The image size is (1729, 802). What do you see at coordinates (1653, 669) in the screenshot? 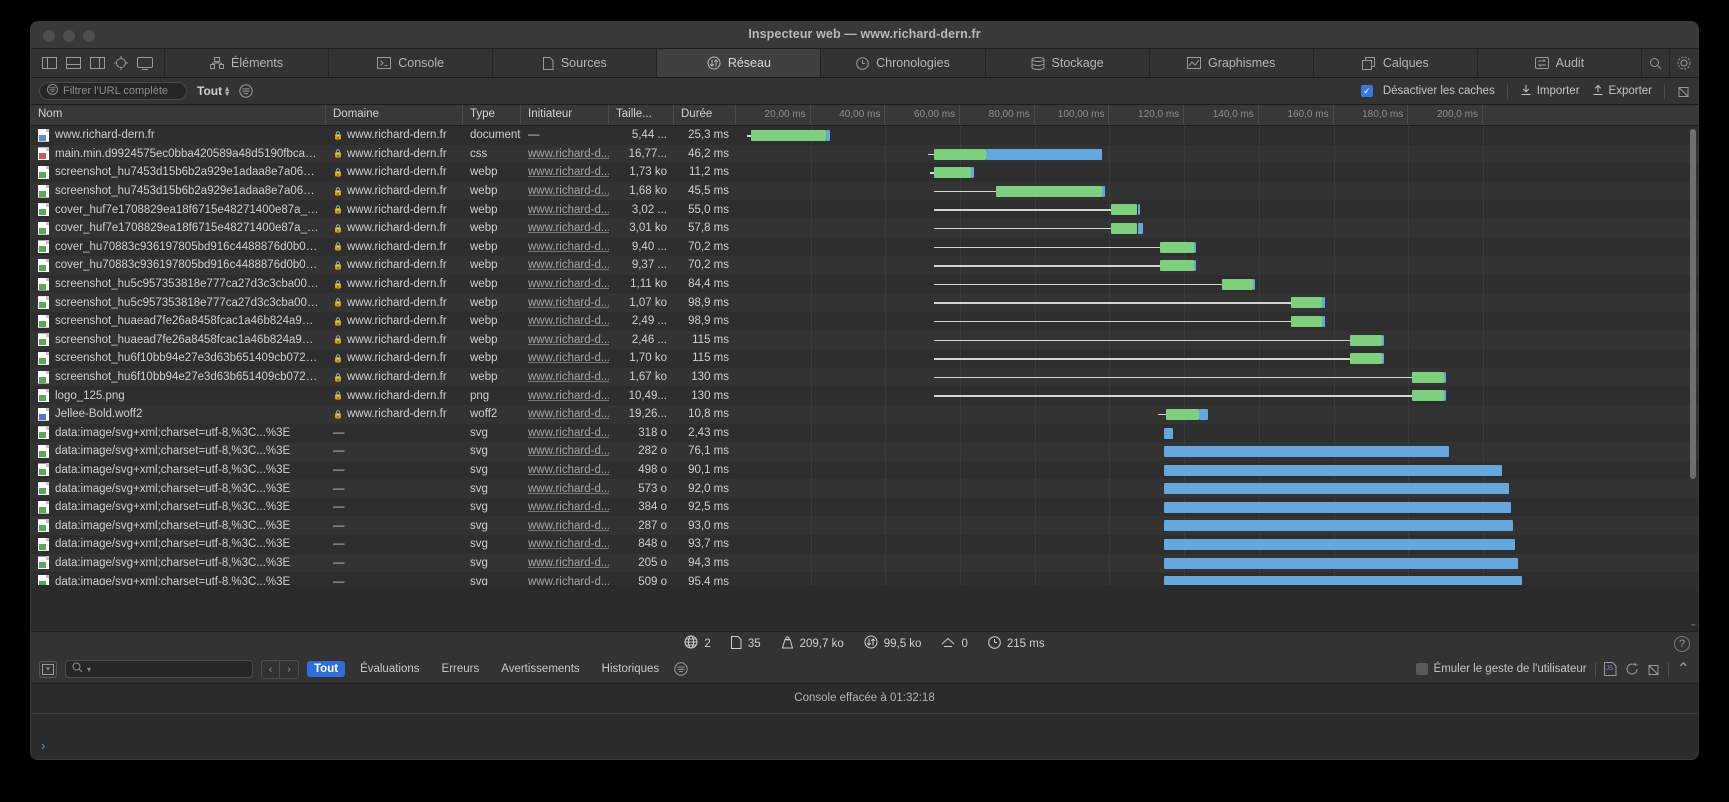
I see `clear-console-icon` at bounding box center [1653, 669].